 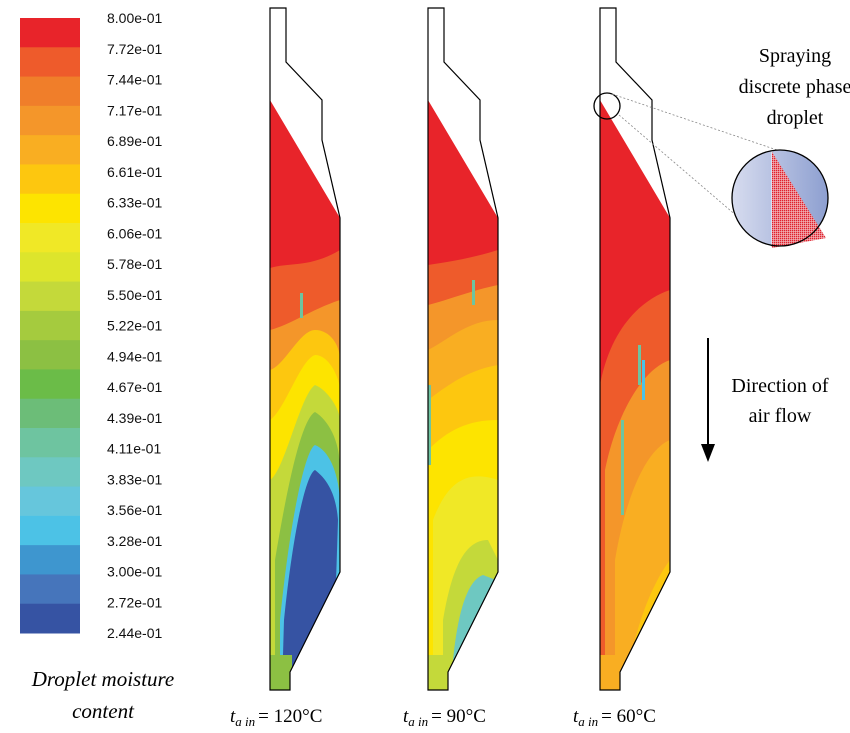 What do you see at coordinates (134, 387) in the screenshot?
I see `colorbar-label: 4.67e-01` at bounding box center [134, 387].